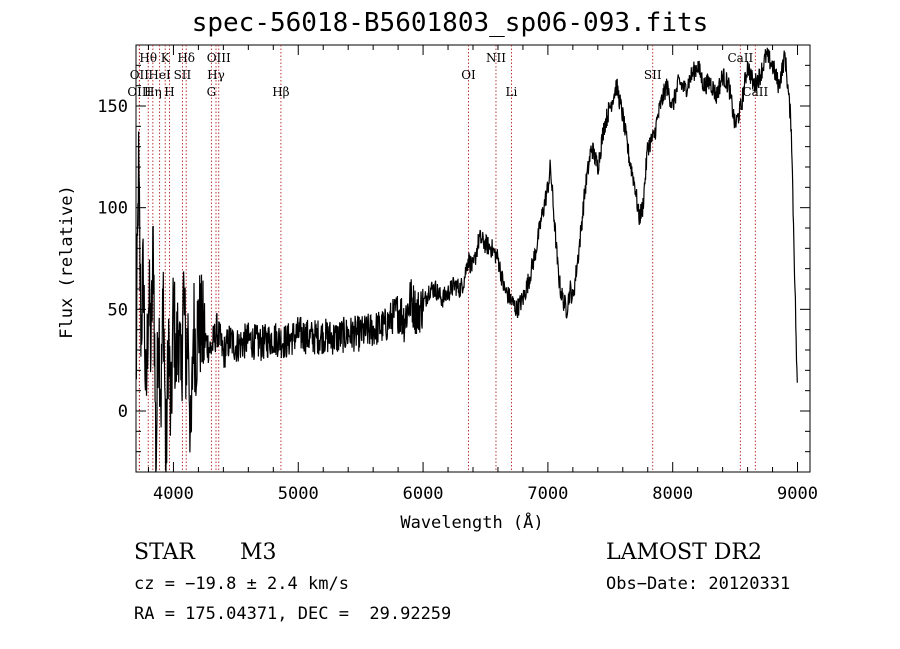  What do you see at coordinates (140, 75) in the screenshot?
I see `line-id-label: OII` at bounding box center [140, 75].